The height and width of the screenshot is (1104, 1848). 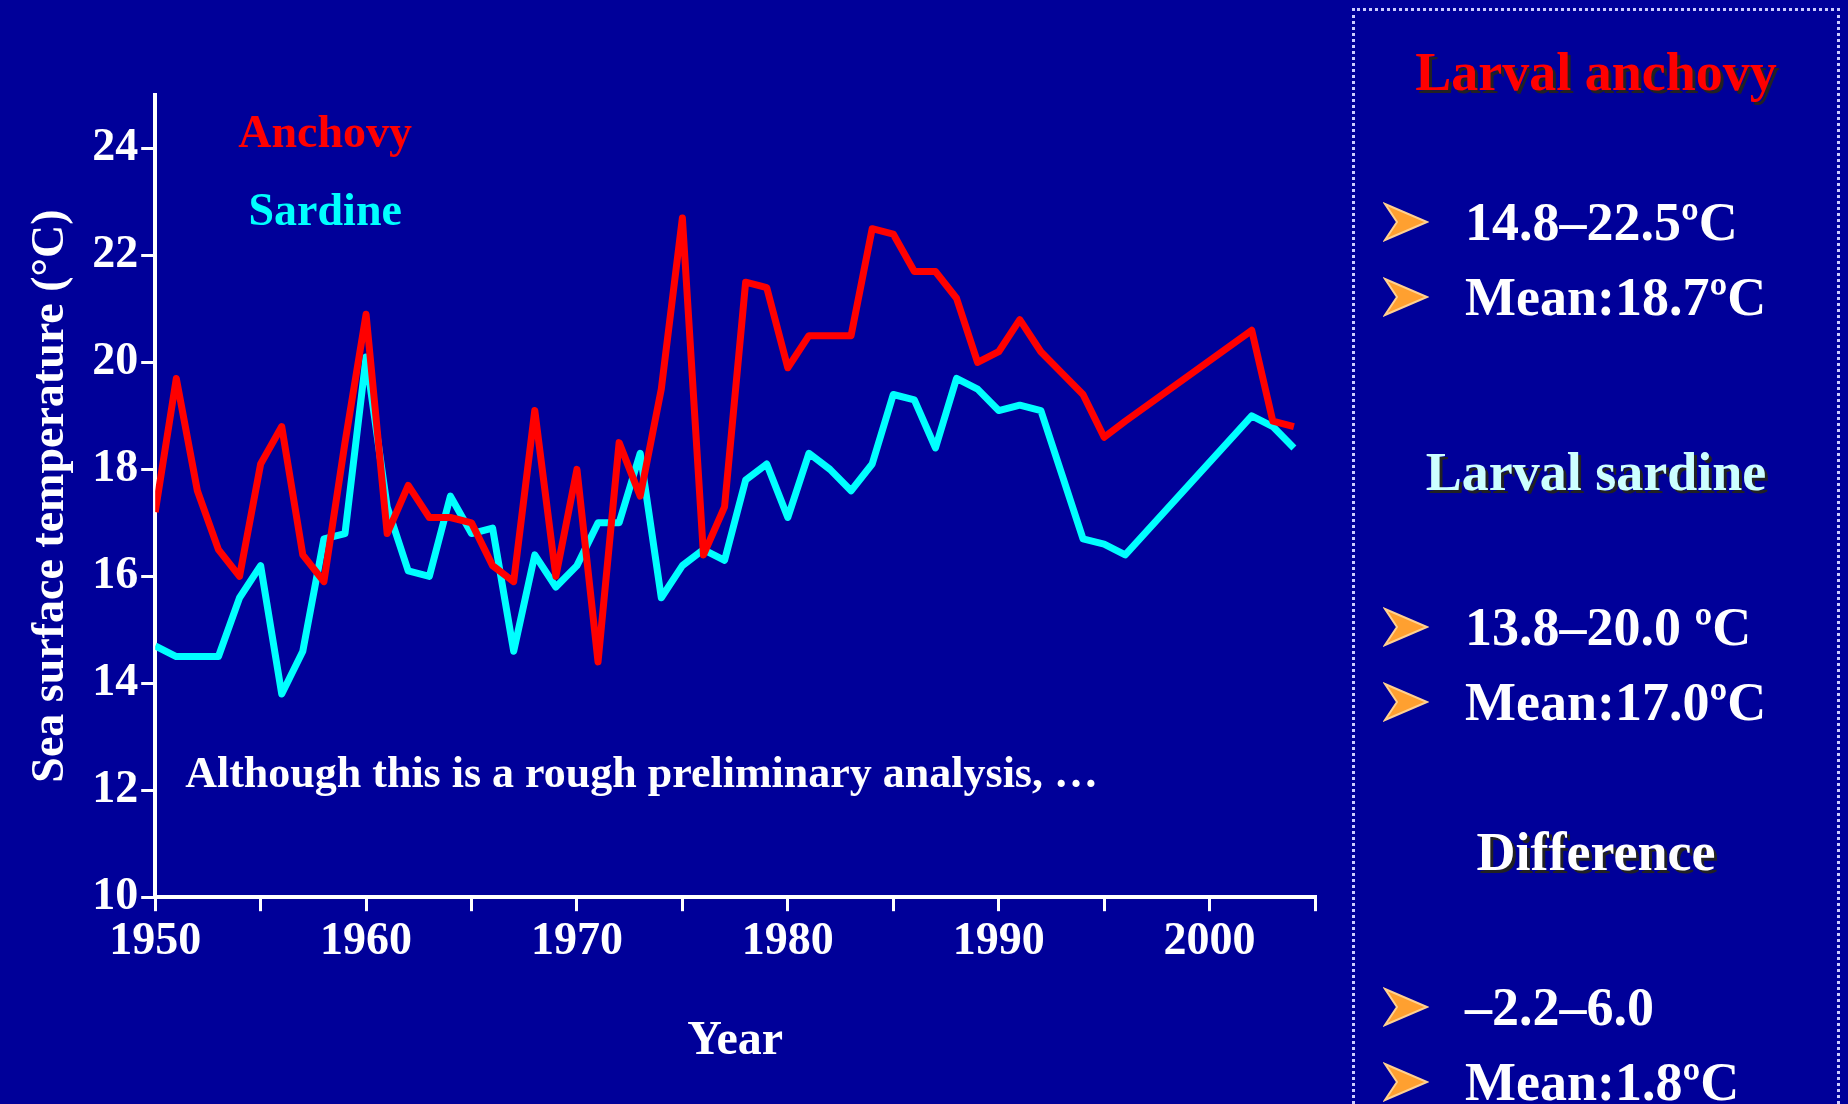 I want to click on y-tick-label: 16, so click(x=115, y=573).